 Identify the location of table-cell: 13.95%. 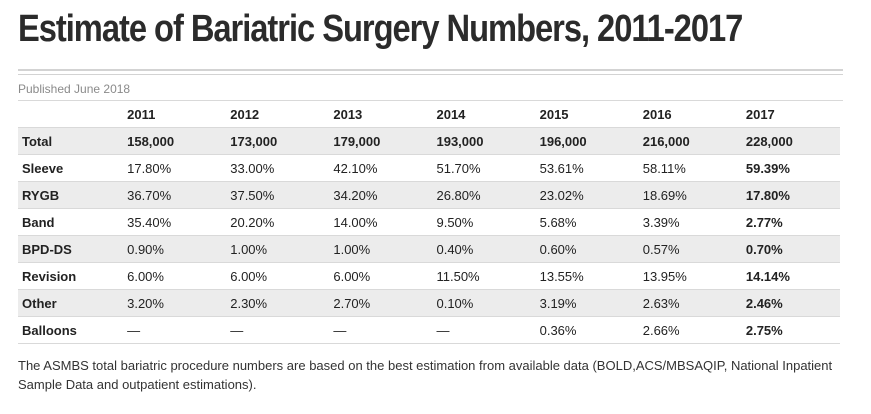
(685, 276).